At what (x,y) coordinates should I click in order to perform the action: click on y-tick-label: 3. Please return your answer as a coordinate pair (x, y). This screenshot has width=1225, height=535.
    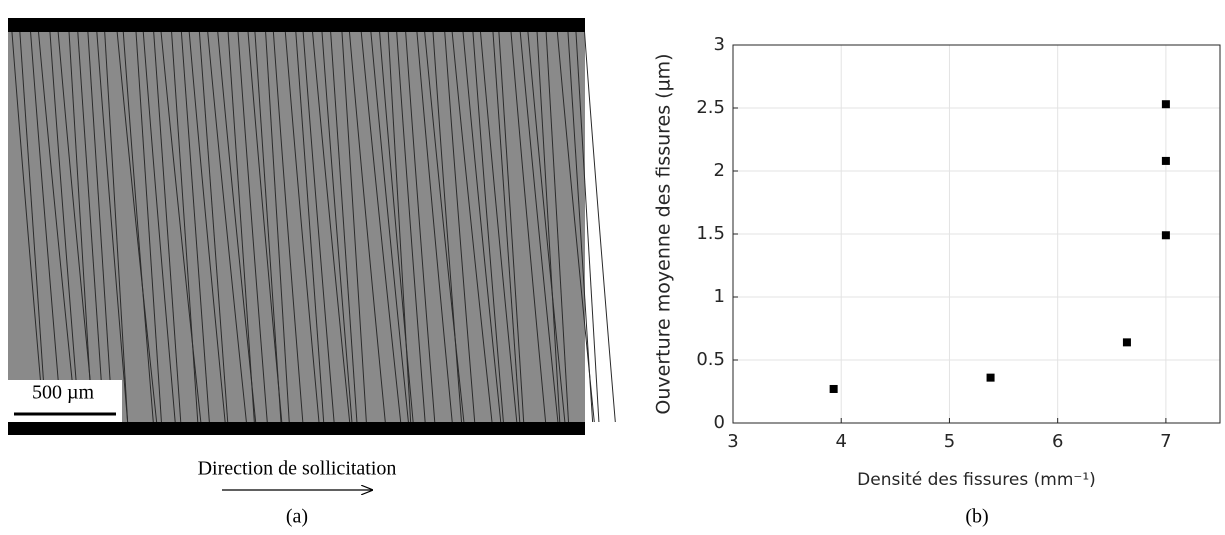
    Looking at the image, I should click on (719, 44).